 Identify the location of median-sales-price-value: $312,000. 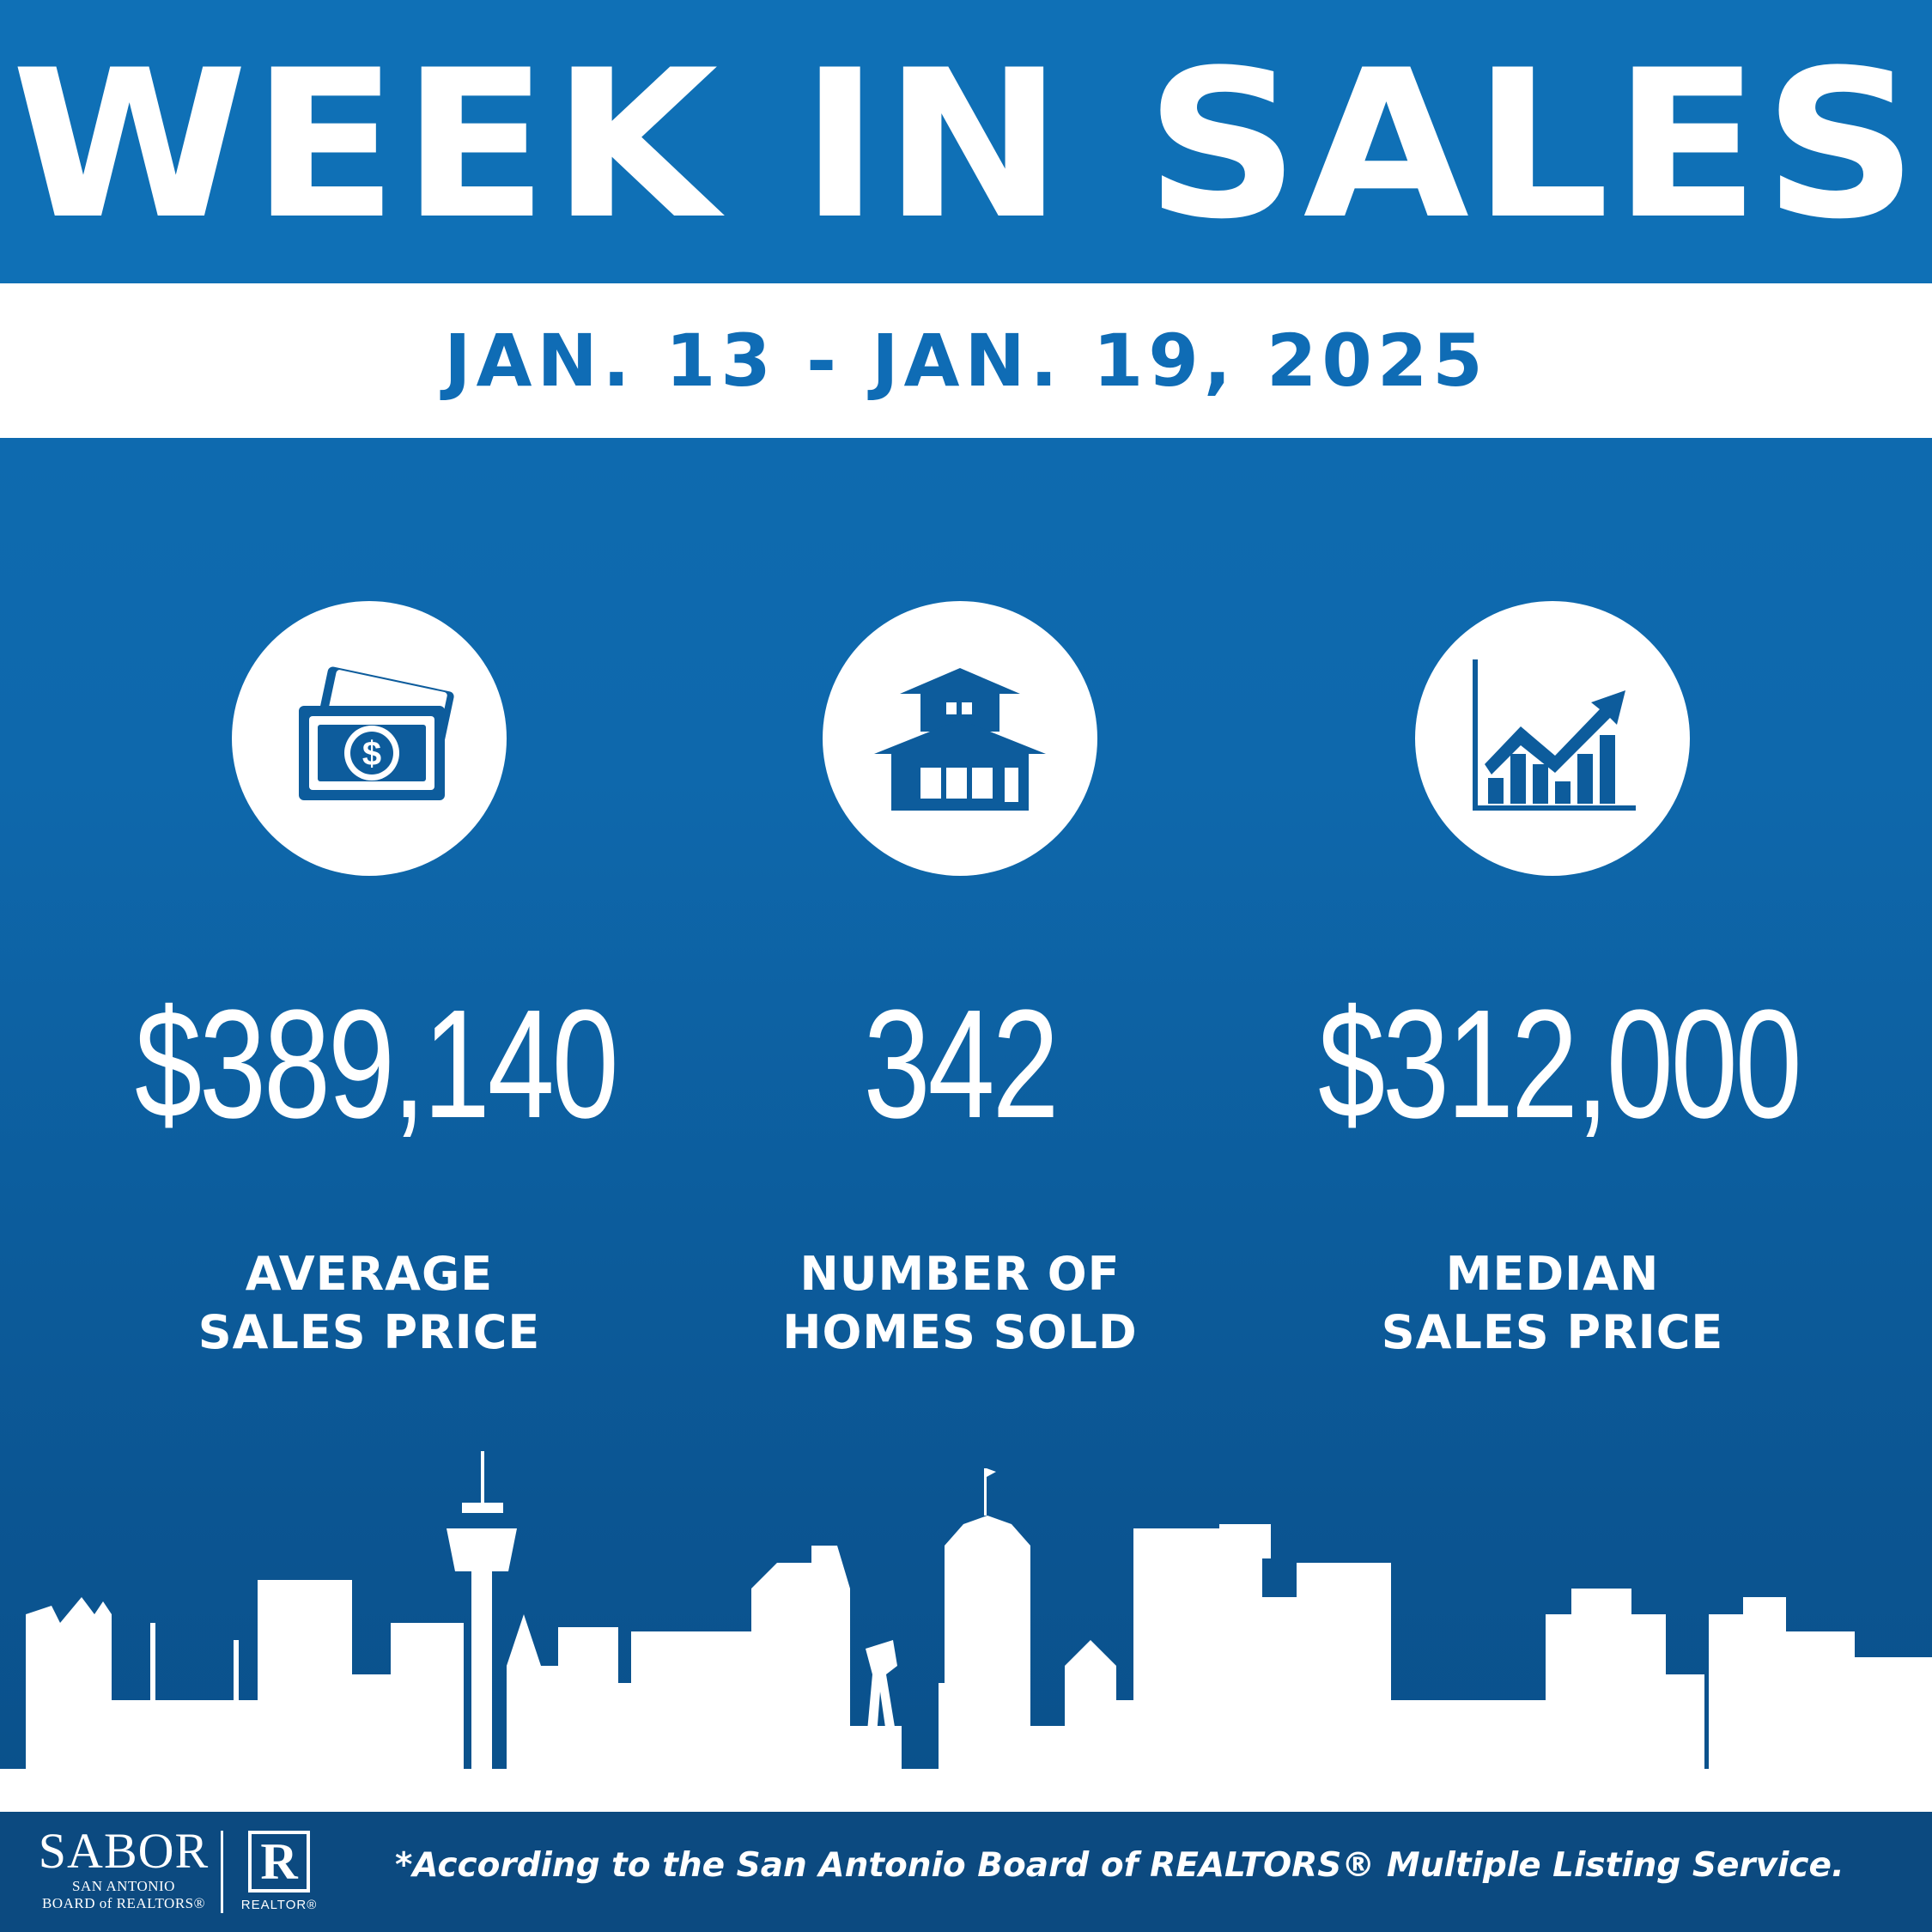
(1560, 1064).